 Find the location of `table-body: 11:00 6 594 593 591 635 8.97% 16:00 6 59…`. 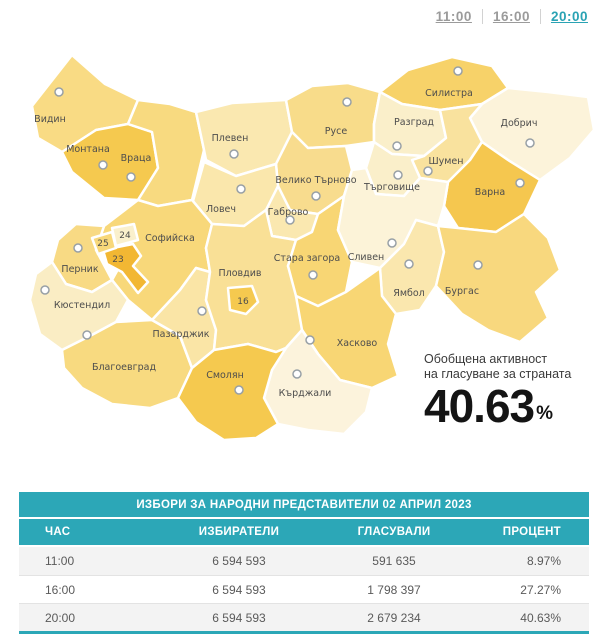

table-body: 11:00 6 594 593 591 635 8.97% 16:00 6 59… is located at coordinates (304, 590).